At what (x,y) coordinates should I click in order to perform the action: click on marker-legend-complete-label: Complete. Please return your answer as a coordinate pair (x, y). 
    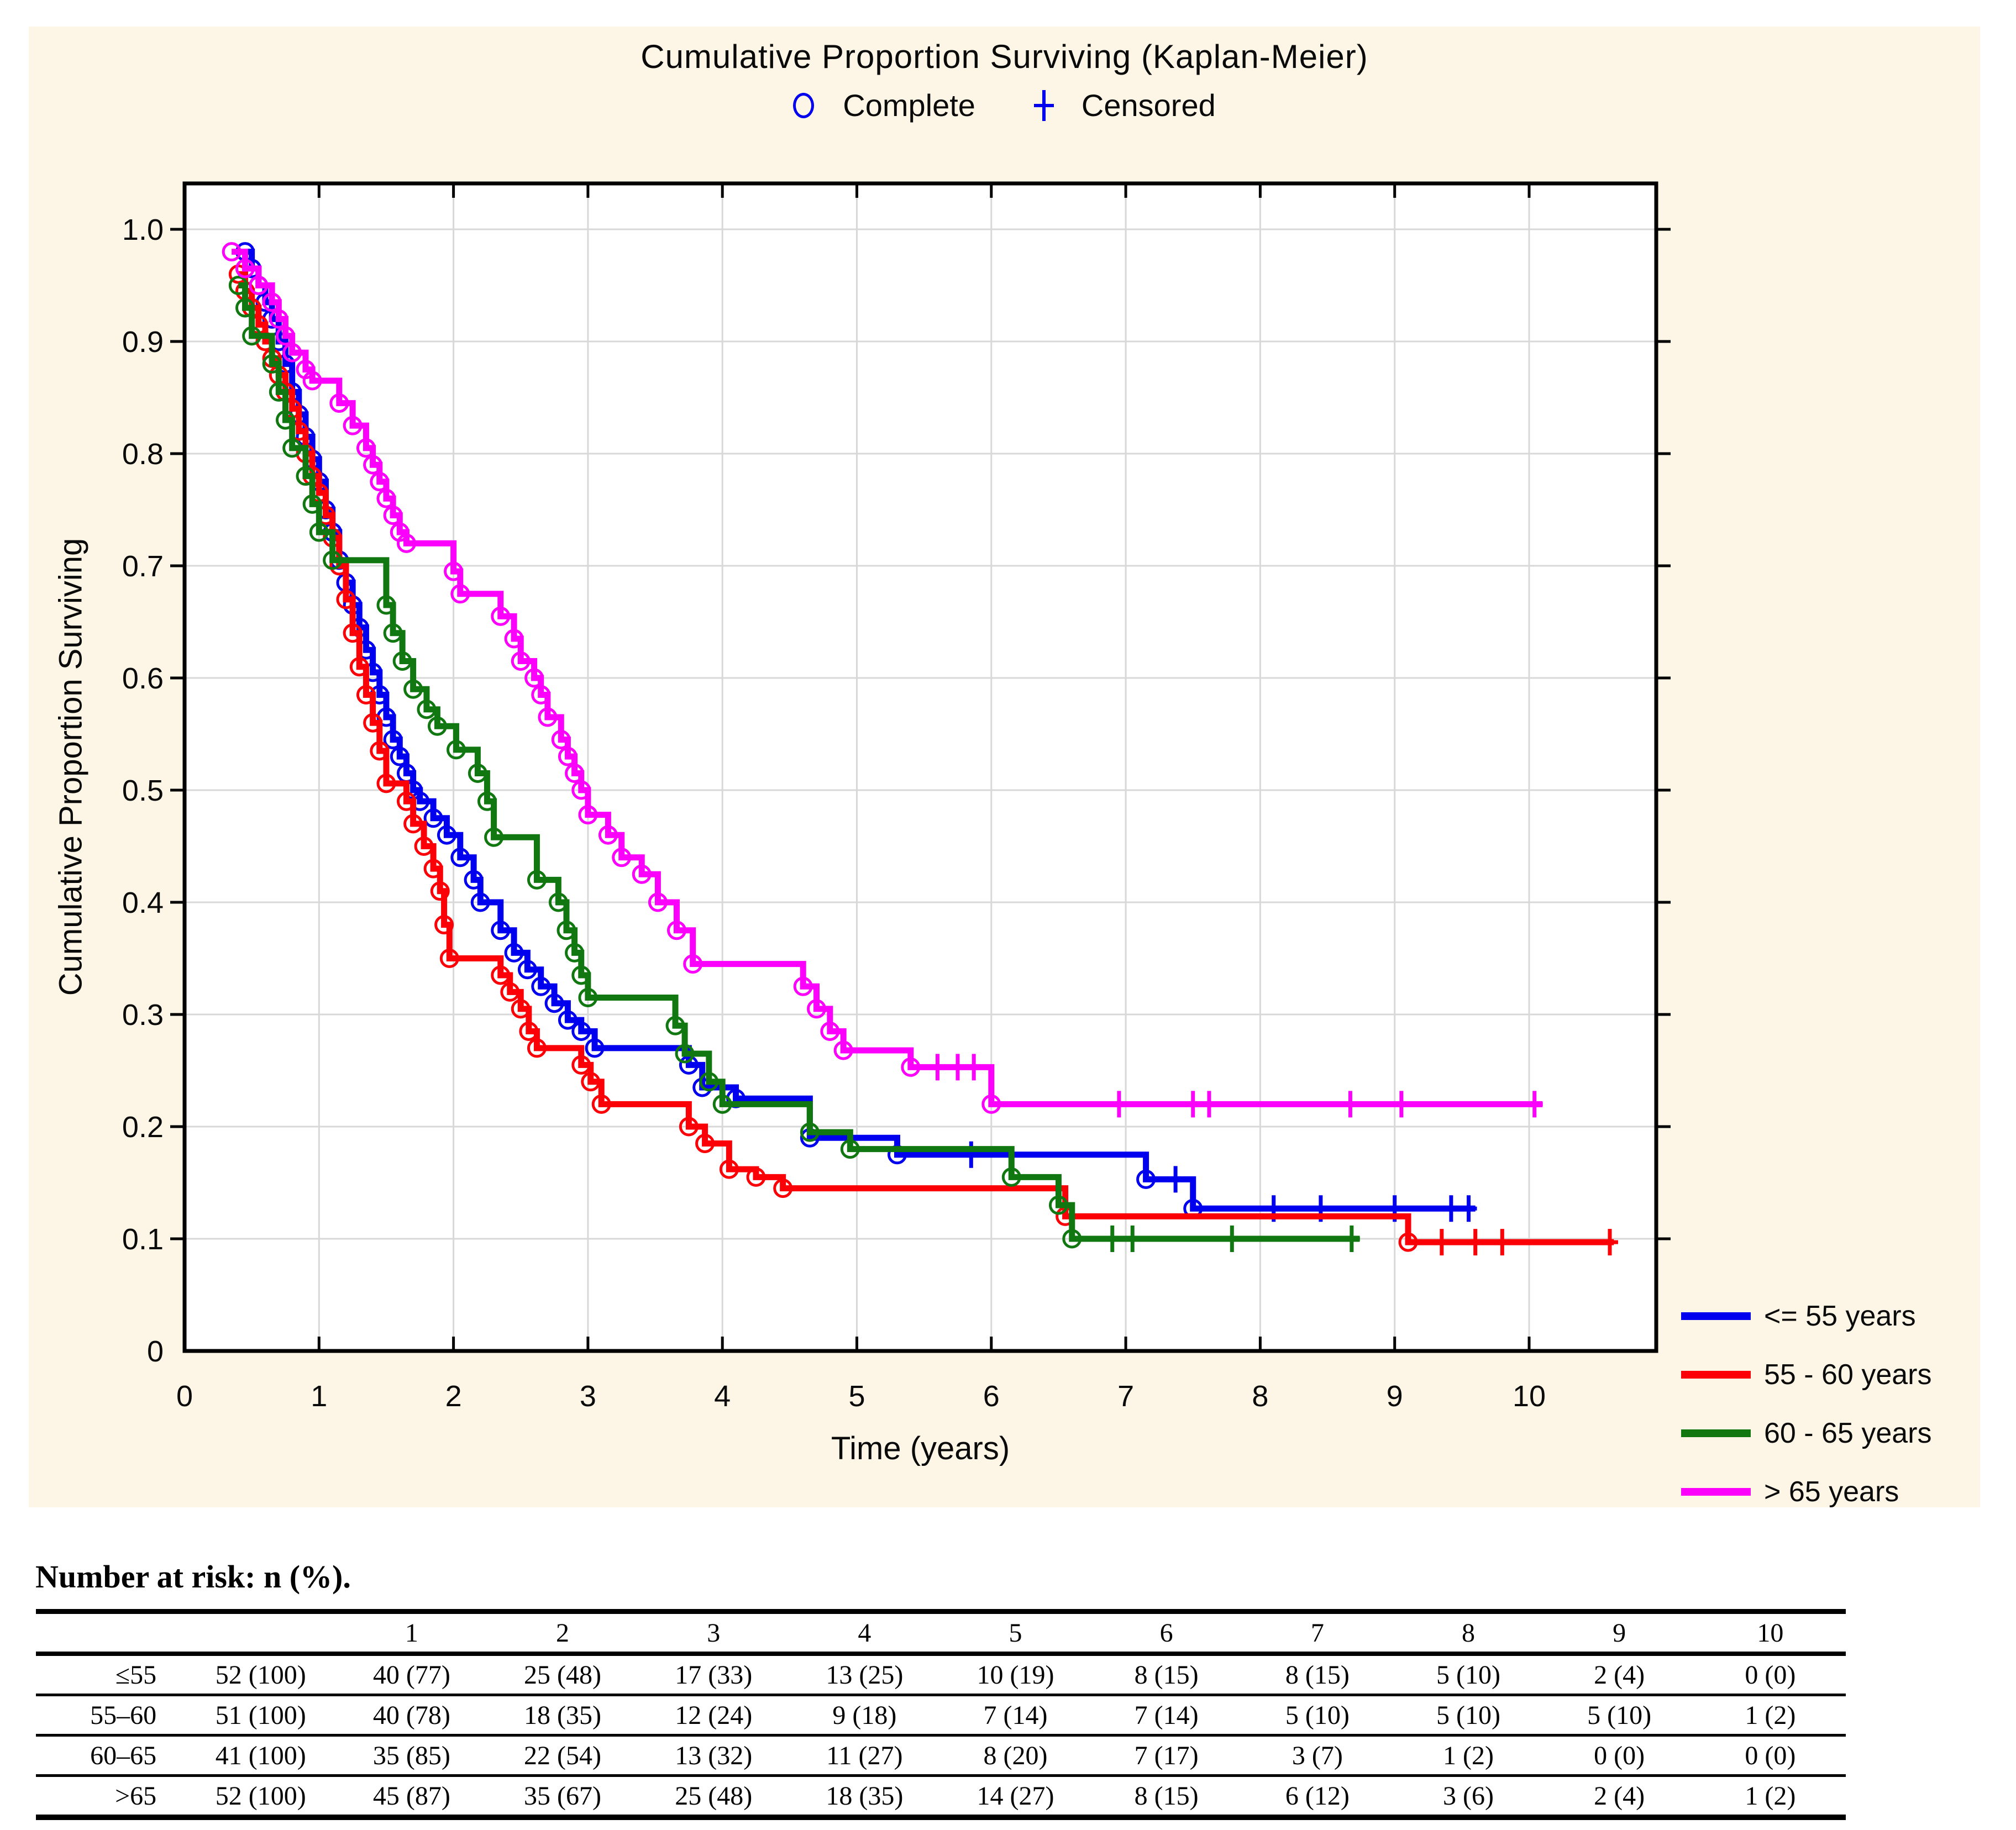
    Looking at the image, I should click on (909, 105).